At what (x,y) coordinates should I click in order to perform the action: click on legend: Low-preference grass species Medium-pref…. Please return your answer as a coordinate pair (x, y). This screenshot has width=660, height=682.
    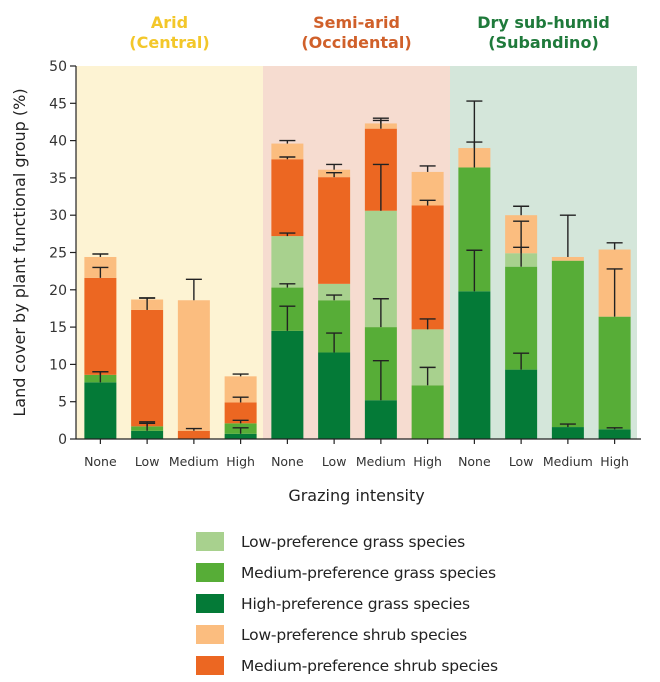
    Looking at the image, I should click on (347, 603).